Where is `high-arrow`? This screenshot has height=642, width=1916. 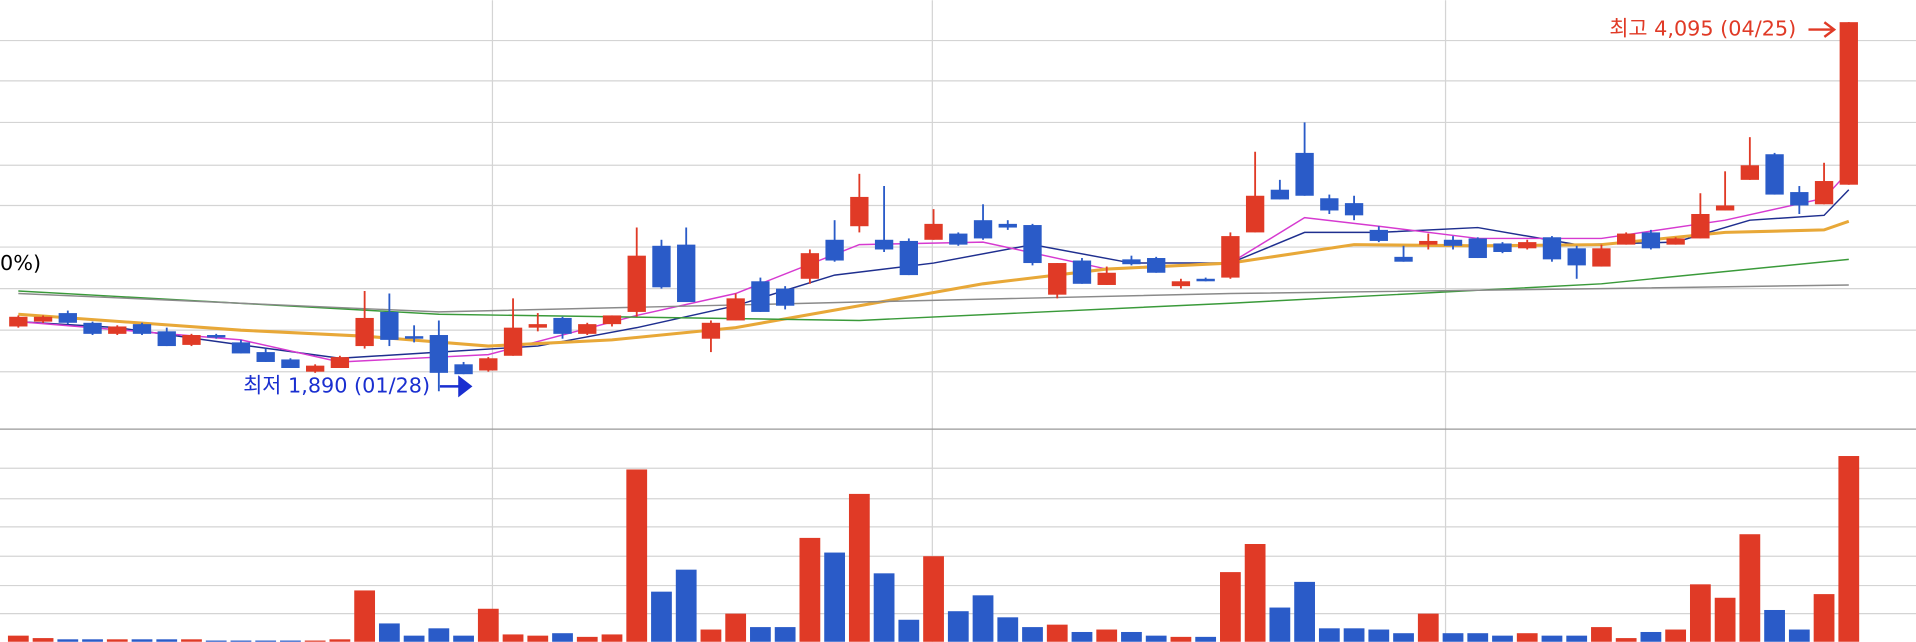
high-arrow is located at coordinates (1822, 29).